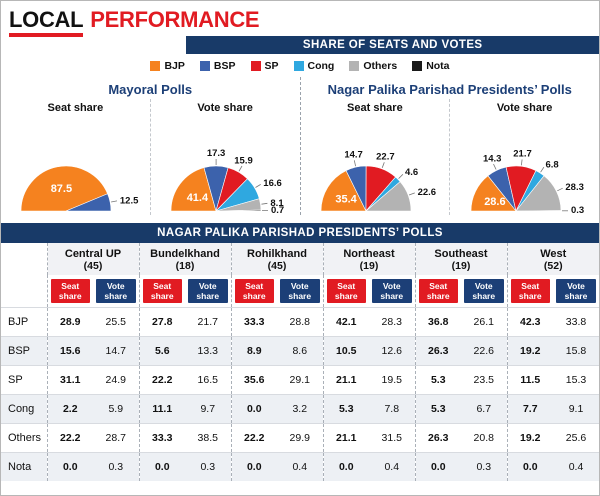 The width and height of the screenshot is (600, 496). I want to click on region-seat-count: (18), so click(185, 266).